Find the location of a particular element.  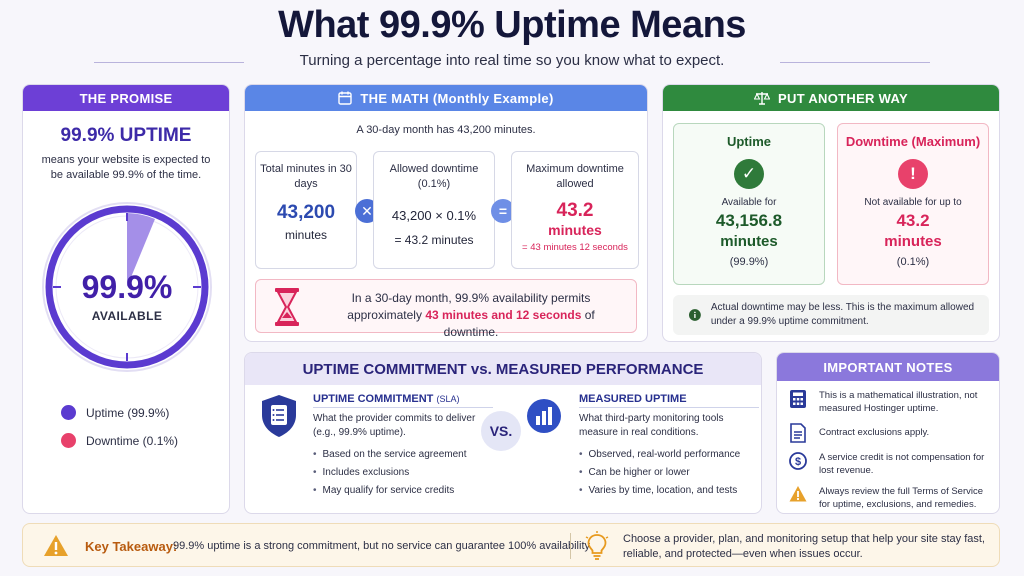

downtime-card-pct: (0.1%) is located at coordinates (913, 262).